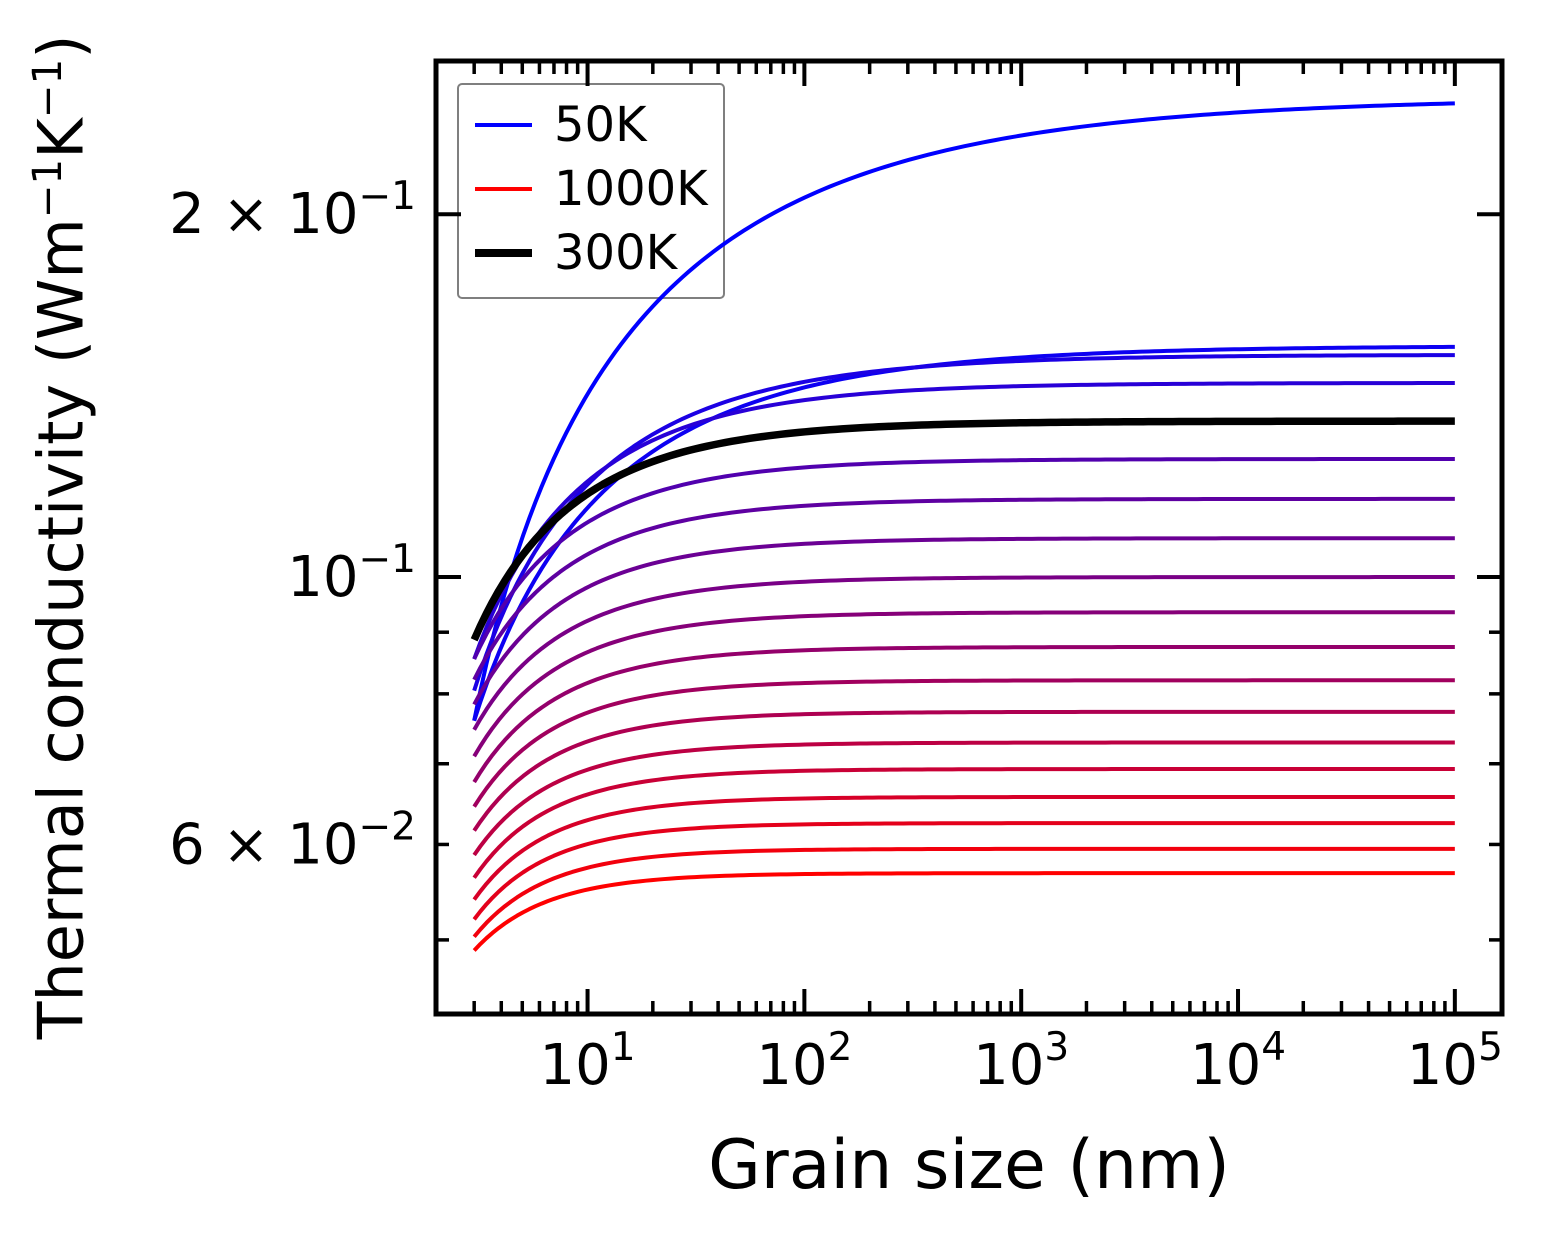  I want to click on series-line-1000K, so click(963, 911).